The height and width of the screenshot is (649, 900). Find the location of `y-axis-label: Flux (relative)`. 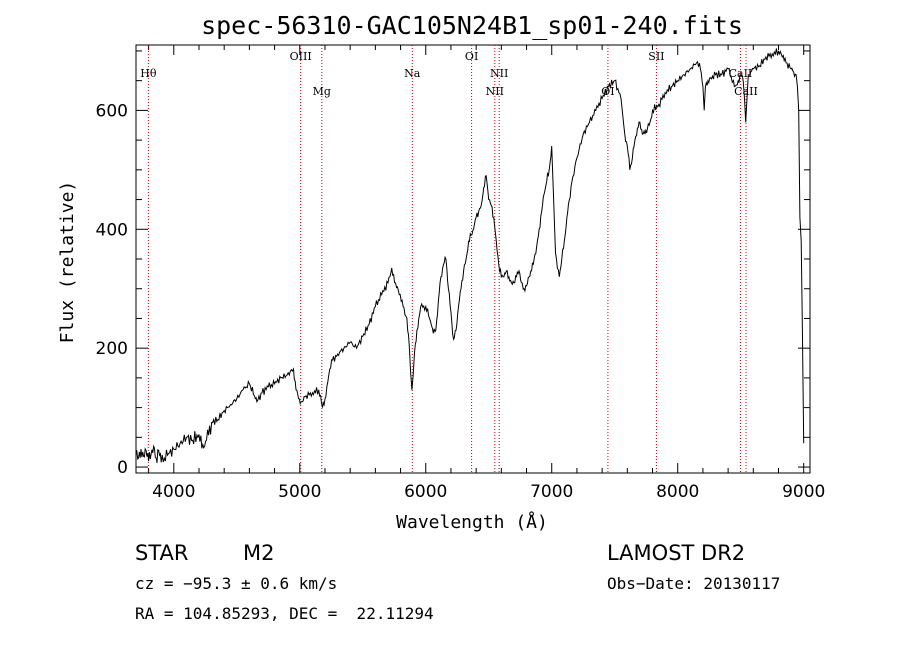

y-axis-label: Flux (relative) is located at coordinates (67, 262).